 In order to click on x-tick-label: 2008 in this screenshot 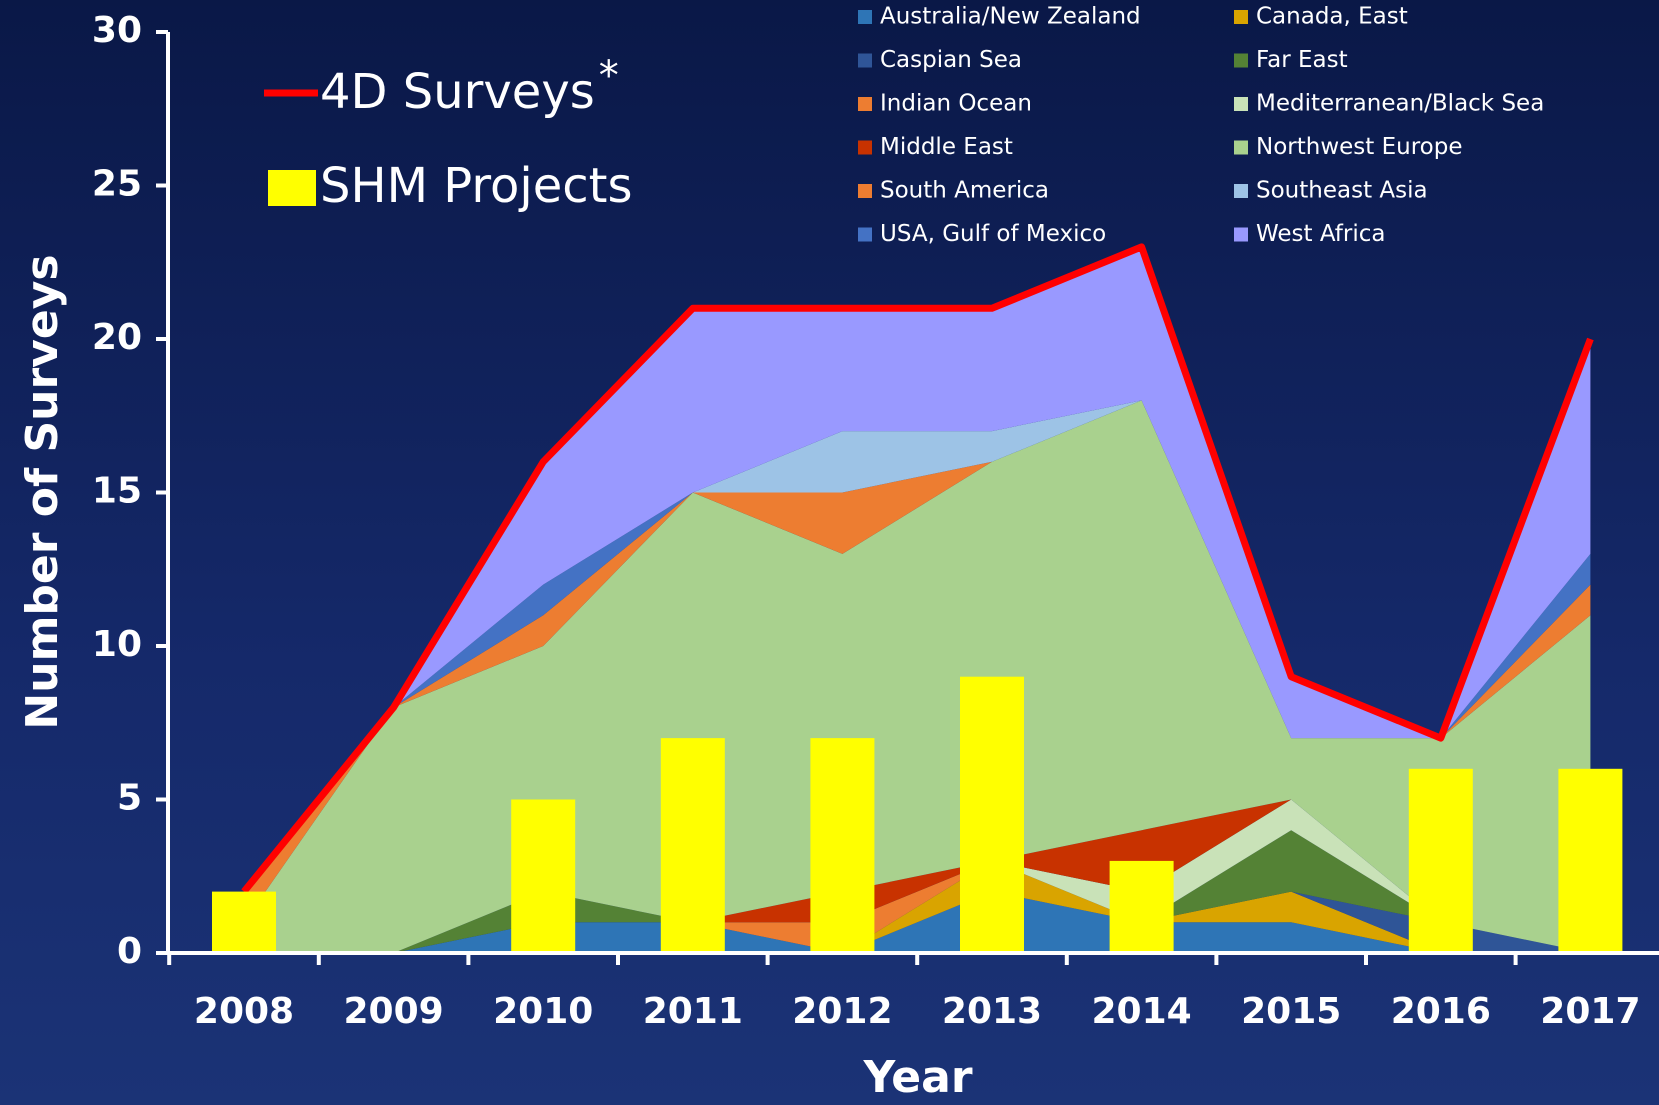, I will do `click(244, 1011)`.